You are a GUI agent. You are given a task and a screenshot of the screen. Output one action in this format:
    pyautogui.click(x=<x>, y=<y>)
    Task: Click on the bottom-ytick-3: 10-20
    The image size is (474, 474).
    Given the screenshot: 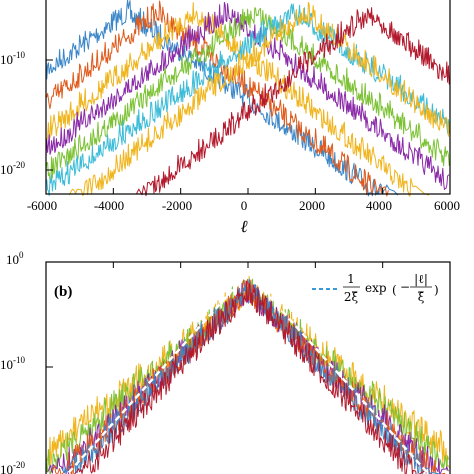 What is the action you would take?
    pyautogui.click(x=12, y=467)
    